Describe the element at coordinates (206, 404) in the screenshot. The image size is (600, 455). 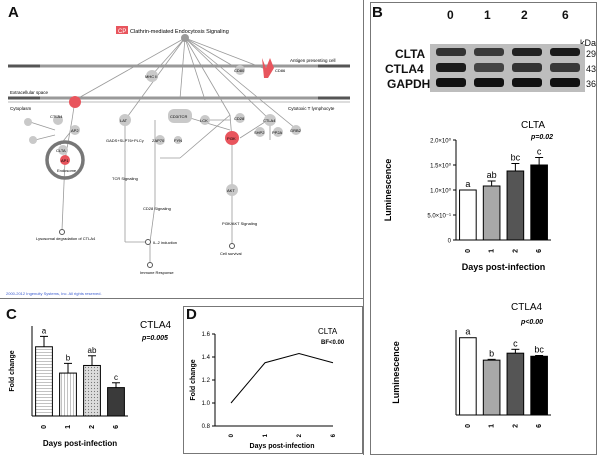
I see `y-tick-label: 1.0` at that location.